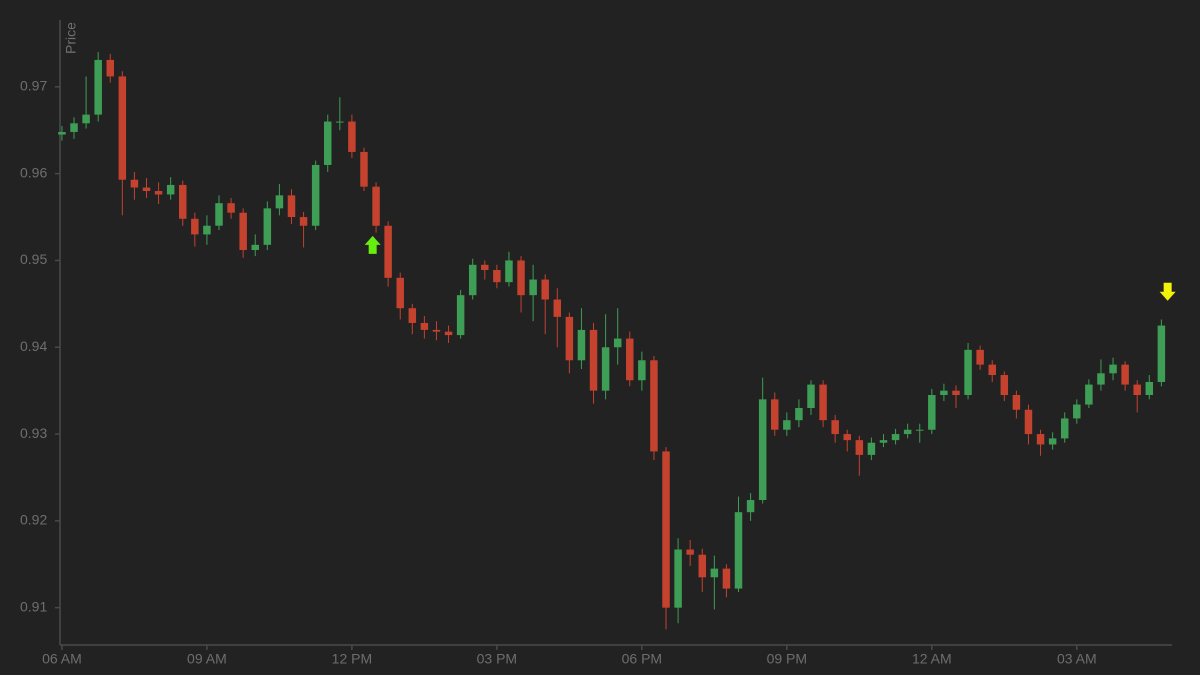 The width and height of the screenshot is (1200, 675). I want to click on y-tick-label: 0.94, so click(33, 346).